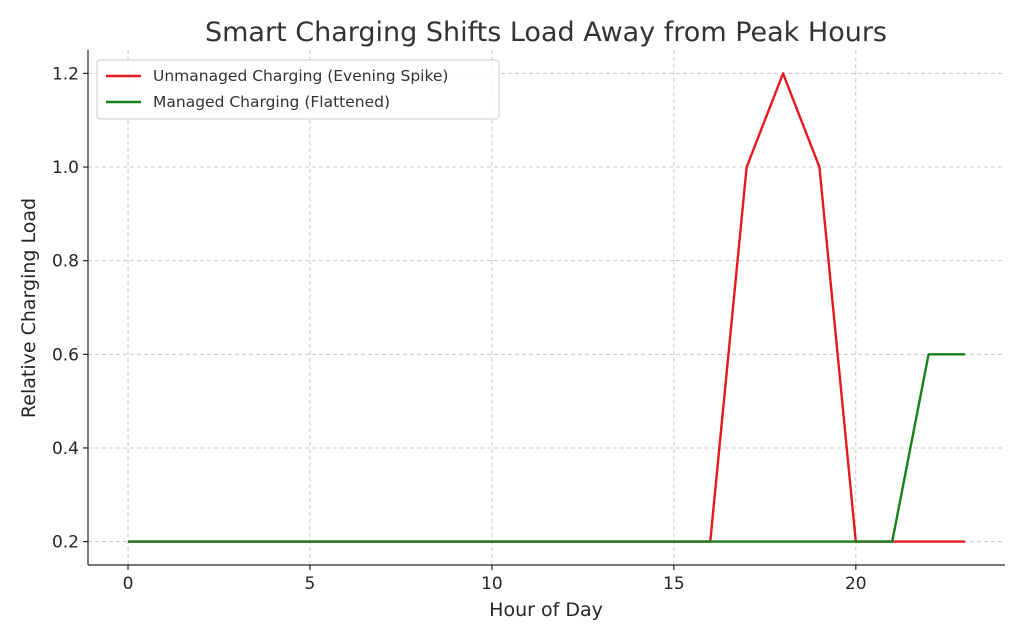  What do you see at coordinates (310, 584) in the screenshot?
I see `x-tick-label: 5` at bounding box center [310, 584].